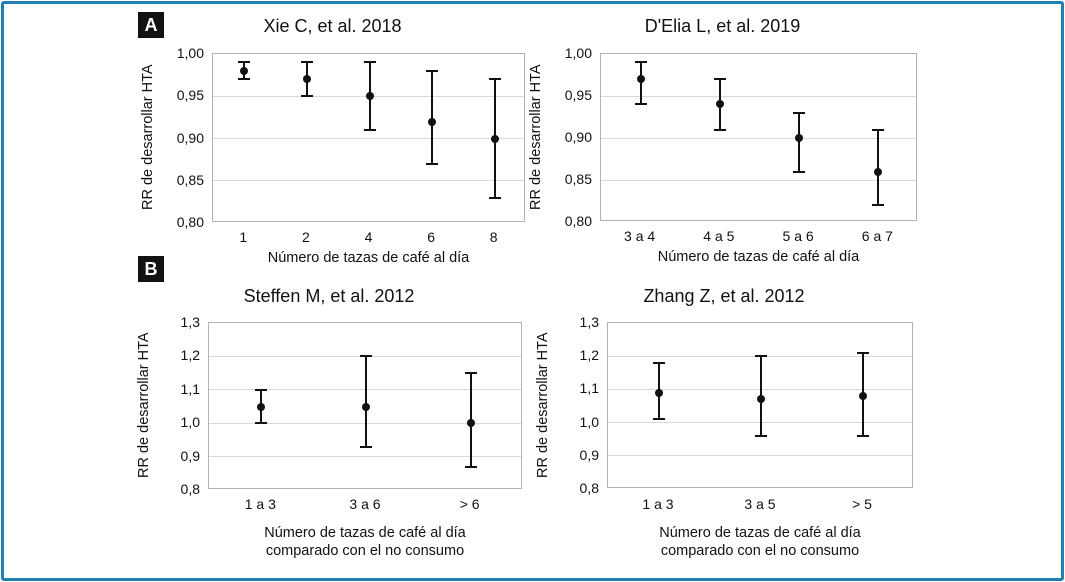 The width and height of the screenshot is (1065, 582). What do you see at coordinates (151, 25) in the screenshot?
I see `section-label-a: A` at bounding box center [151, 25].